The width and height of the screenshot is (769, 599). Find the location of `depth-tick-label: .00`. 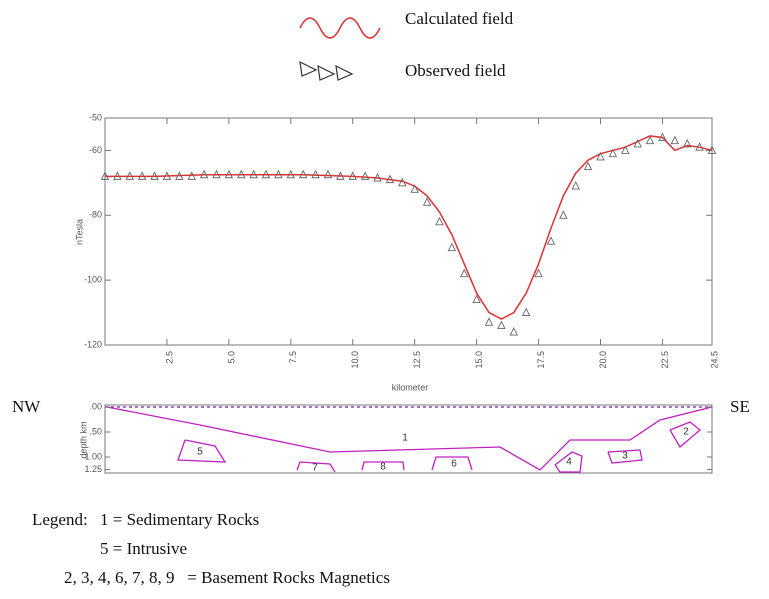

depth-tick-label: .00 is located at coordinates (95, 406).